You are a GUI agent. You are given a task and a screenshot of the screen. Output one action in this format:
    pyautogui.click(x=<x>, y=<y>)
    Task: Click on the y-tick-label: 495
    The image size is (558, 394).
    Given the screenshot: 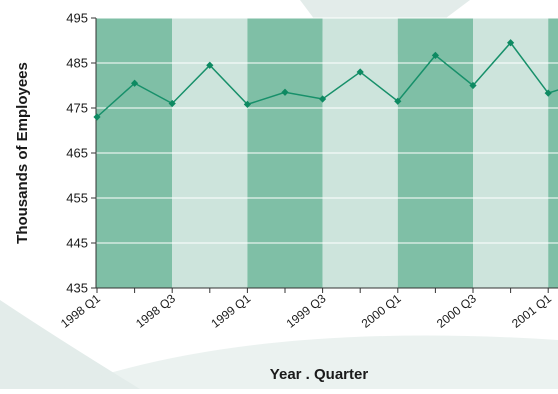 What is the action you would take?
    pyautogui.click(x=77, y=18)
    